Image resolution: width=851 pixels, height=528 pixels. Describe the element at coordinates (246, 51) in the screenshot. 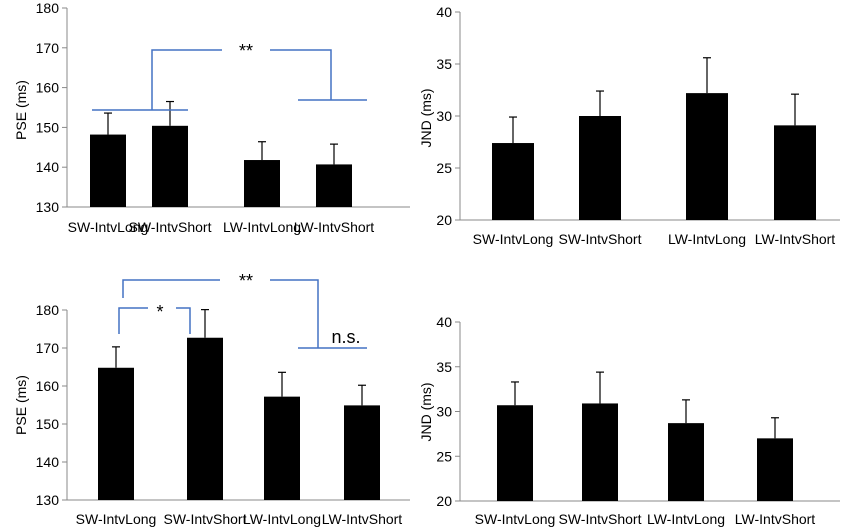

I see `sig-label-top-left: **` at that location.